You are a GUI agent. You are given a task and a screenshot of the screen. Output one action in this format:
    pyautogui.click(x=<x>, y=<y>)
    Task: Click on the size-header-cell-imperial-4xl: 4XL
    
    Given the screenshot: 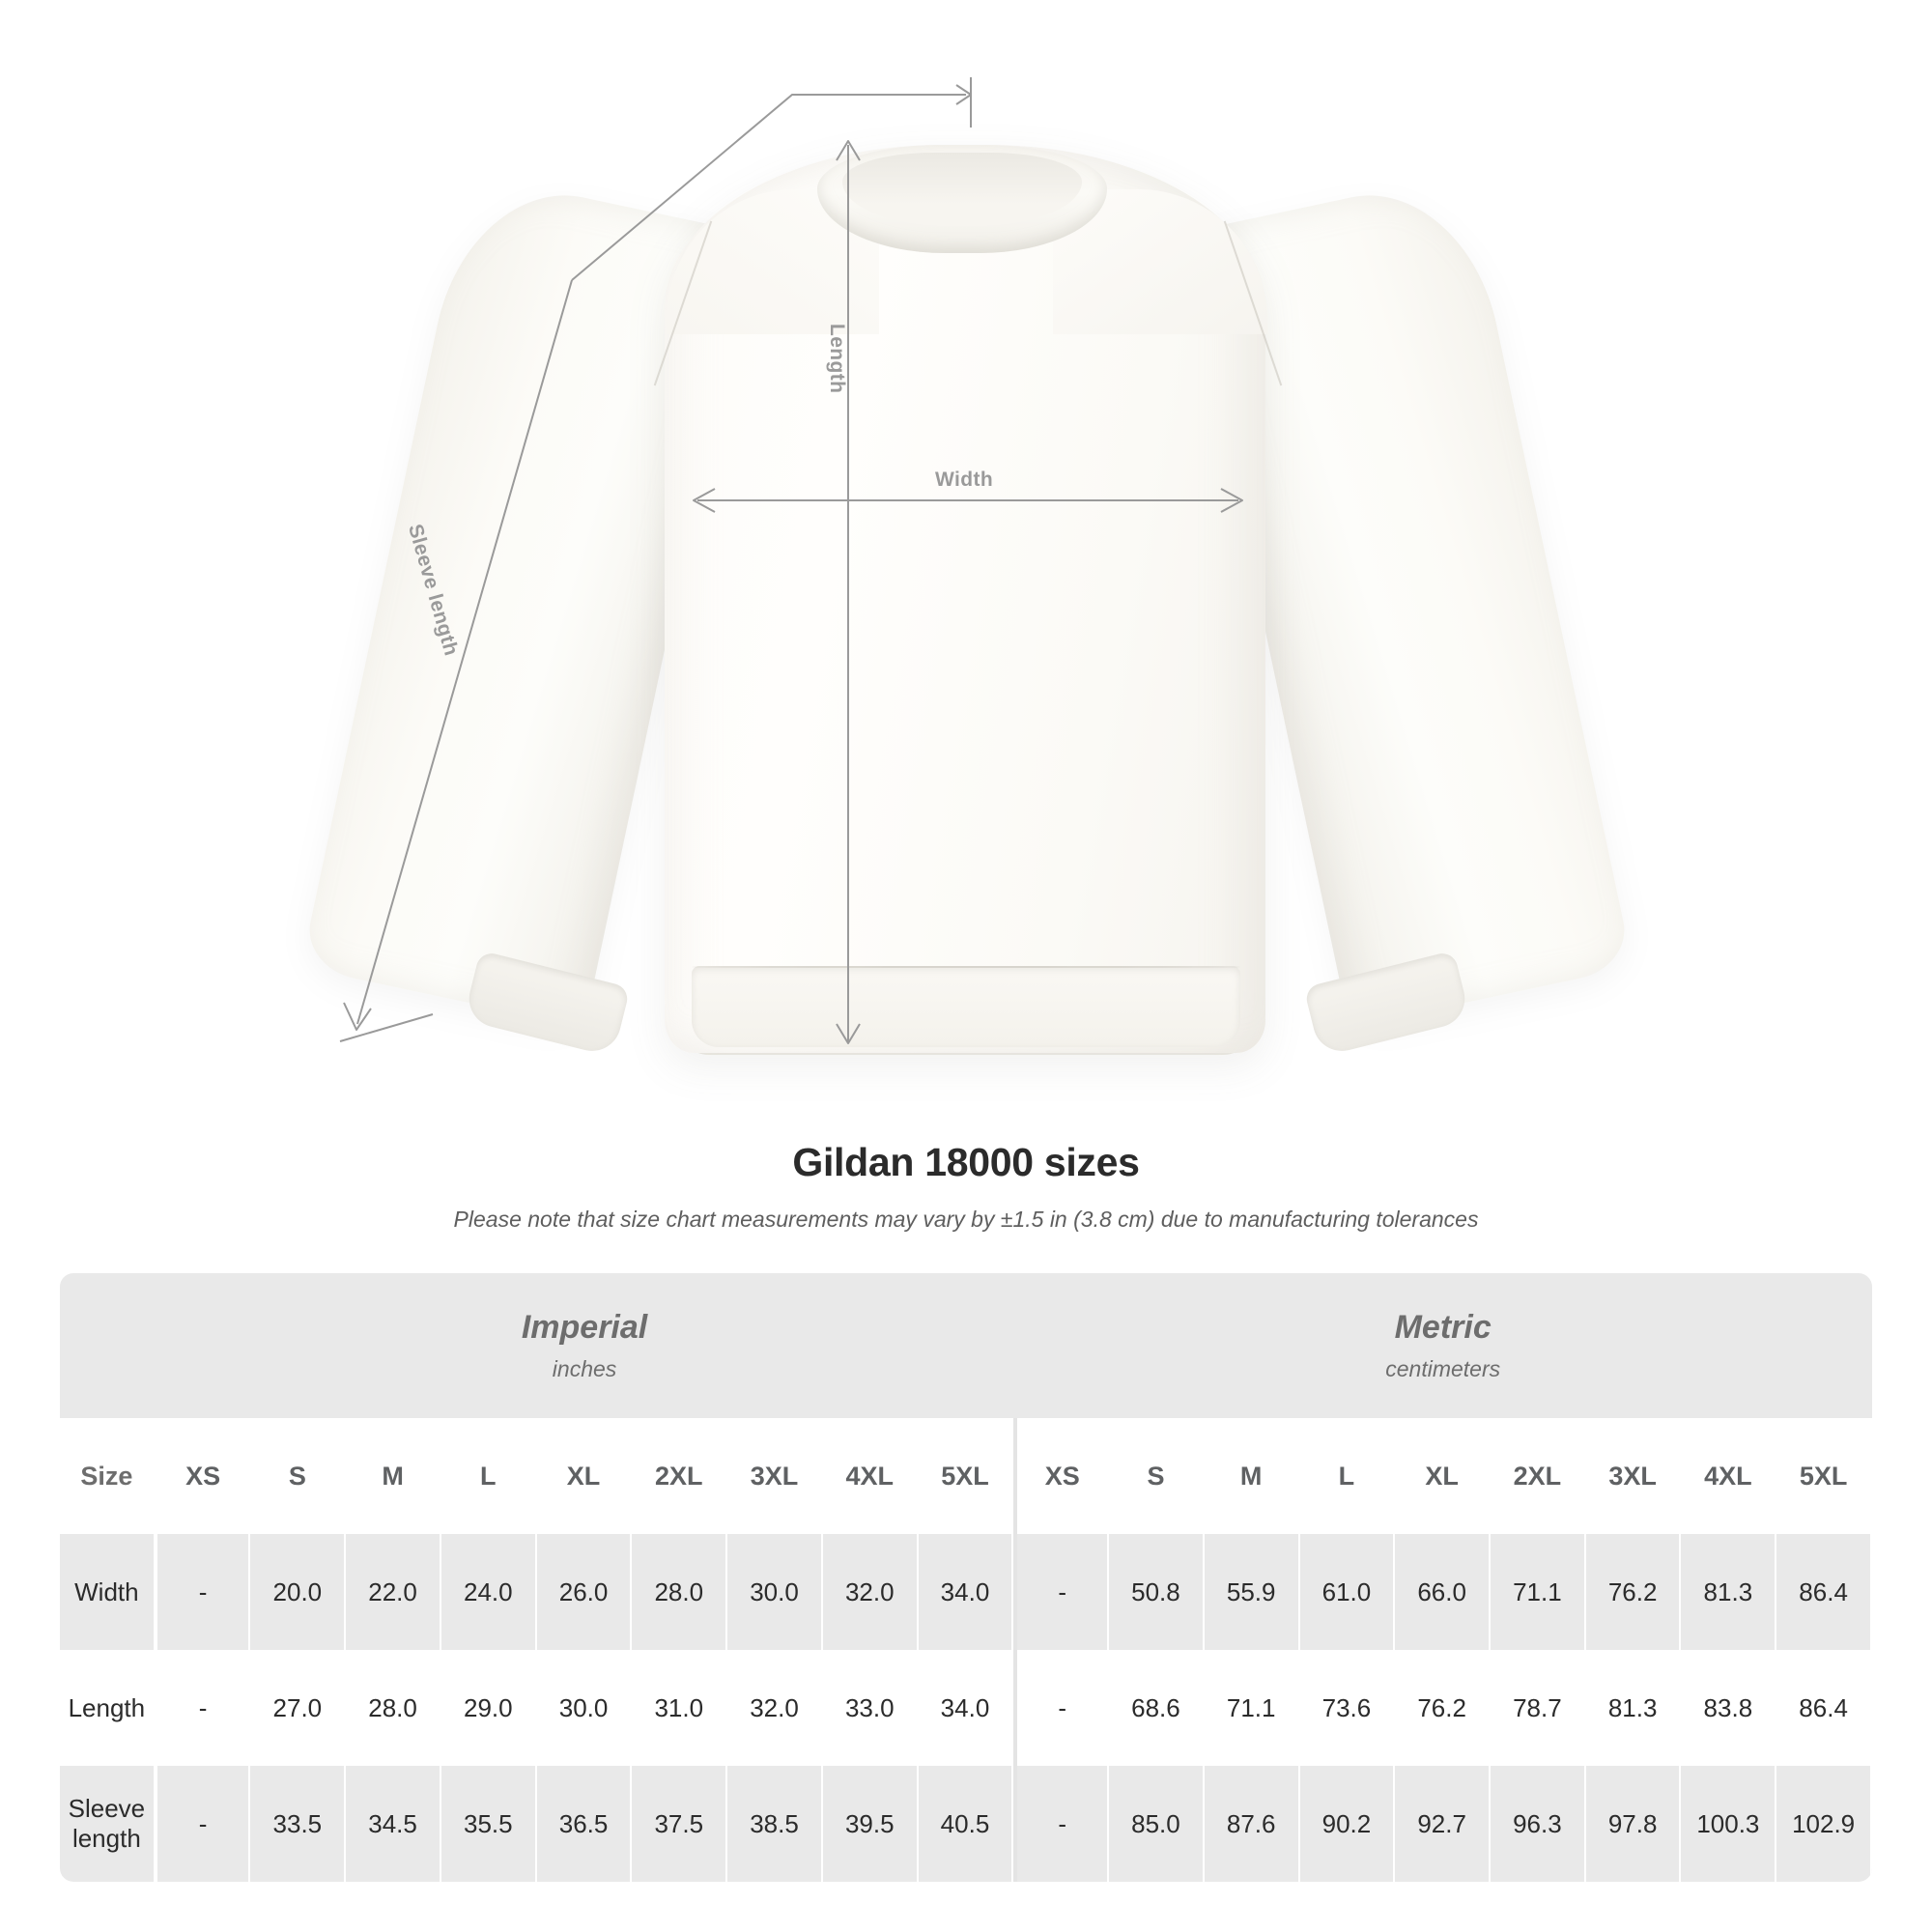 What is the action you would take?
    pyautogui.click(x=870, y=1476)
    